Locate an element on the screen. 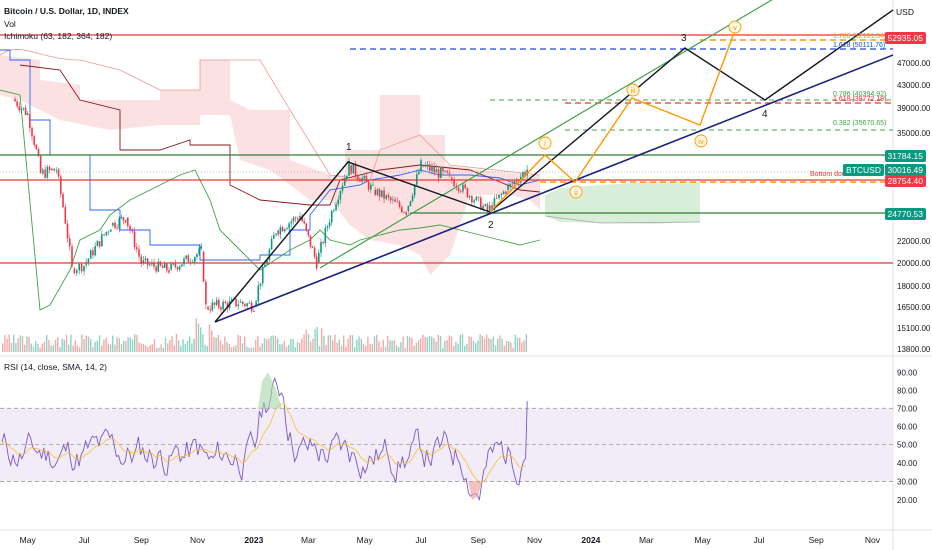 The height and width of the screenshot is (550, 932). price-tick: 18000.00 is located at coordinates (914, 286).